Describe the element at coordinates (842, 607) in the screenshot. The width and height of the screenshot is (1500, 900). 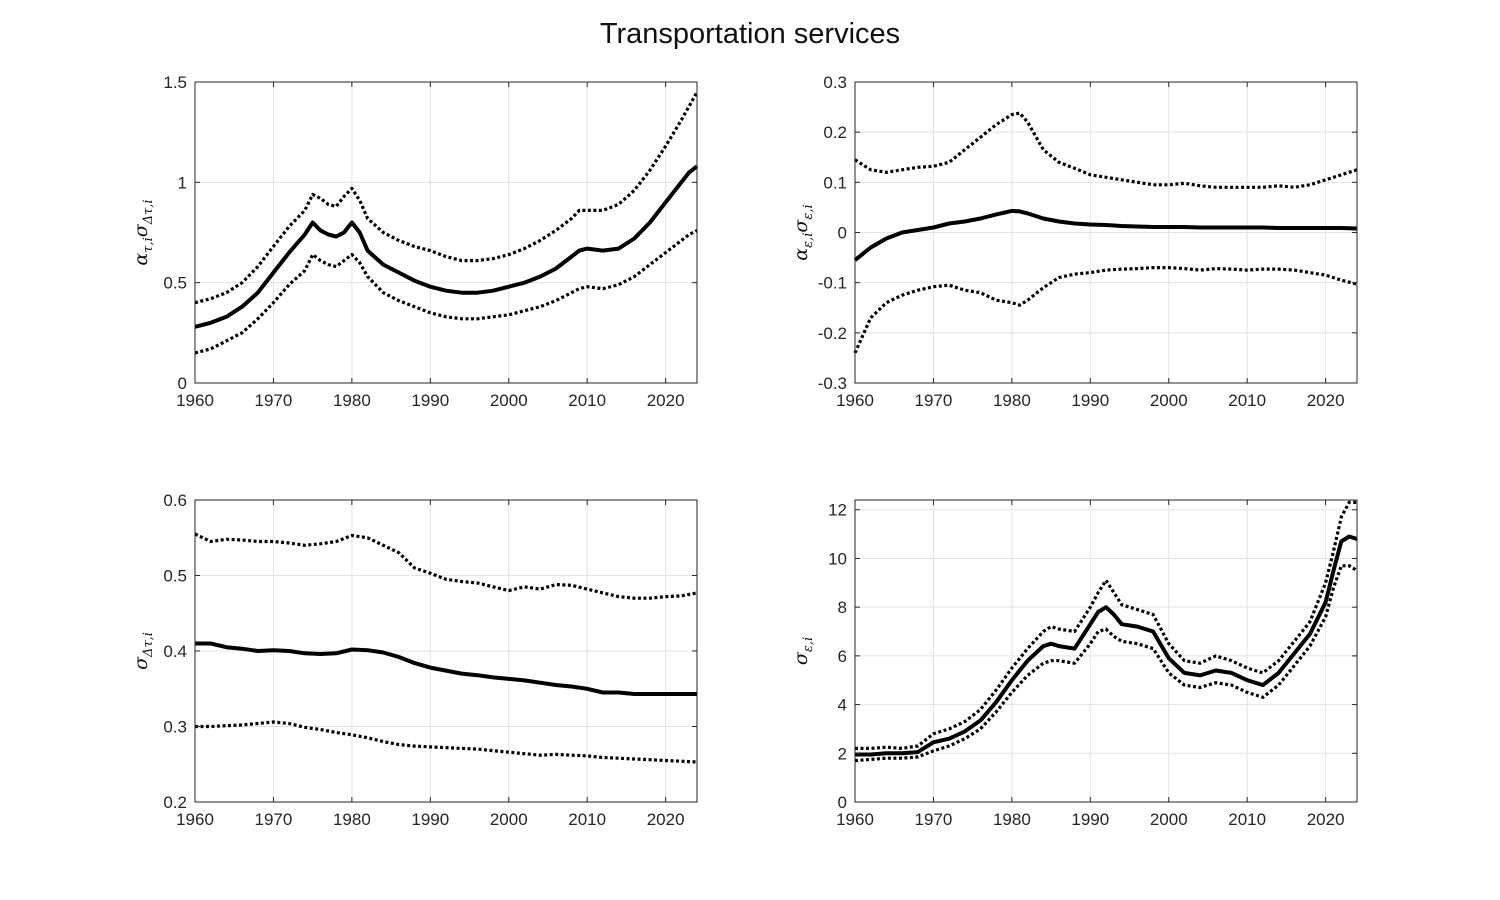
I see `y-tick-label: 8` at that location.